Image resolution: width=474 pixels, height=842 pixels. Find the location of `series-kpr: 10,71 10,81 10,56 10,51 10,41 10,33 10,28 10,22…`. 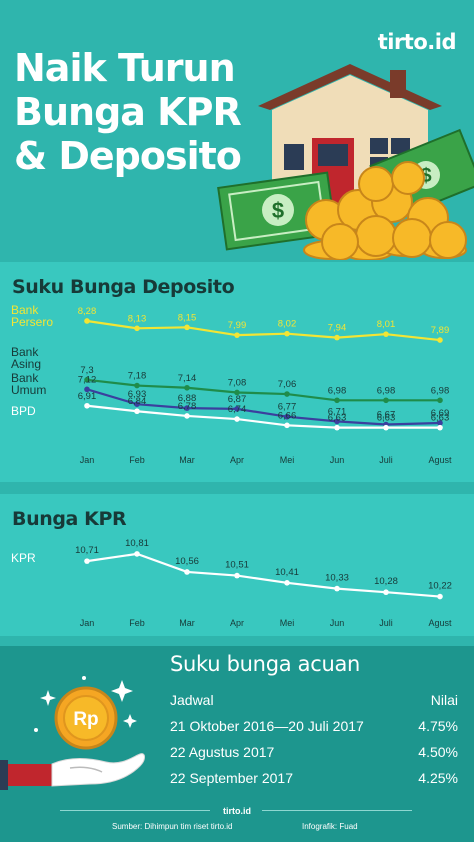

series-kpr: 10,71 10,81 10,56 10,51 10,41 10,33 10,28 10,22… is located at coordinates (231, 569).